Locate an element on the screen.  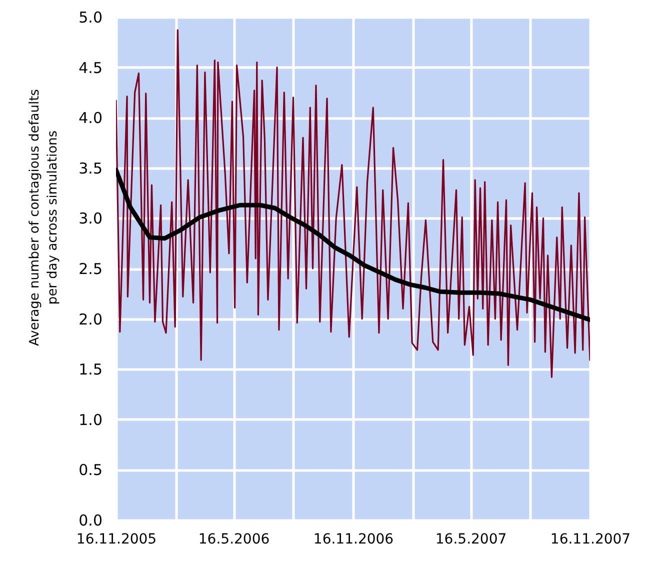
x-tick-label: 16.11.2006 is located at coordinates (353, 540).